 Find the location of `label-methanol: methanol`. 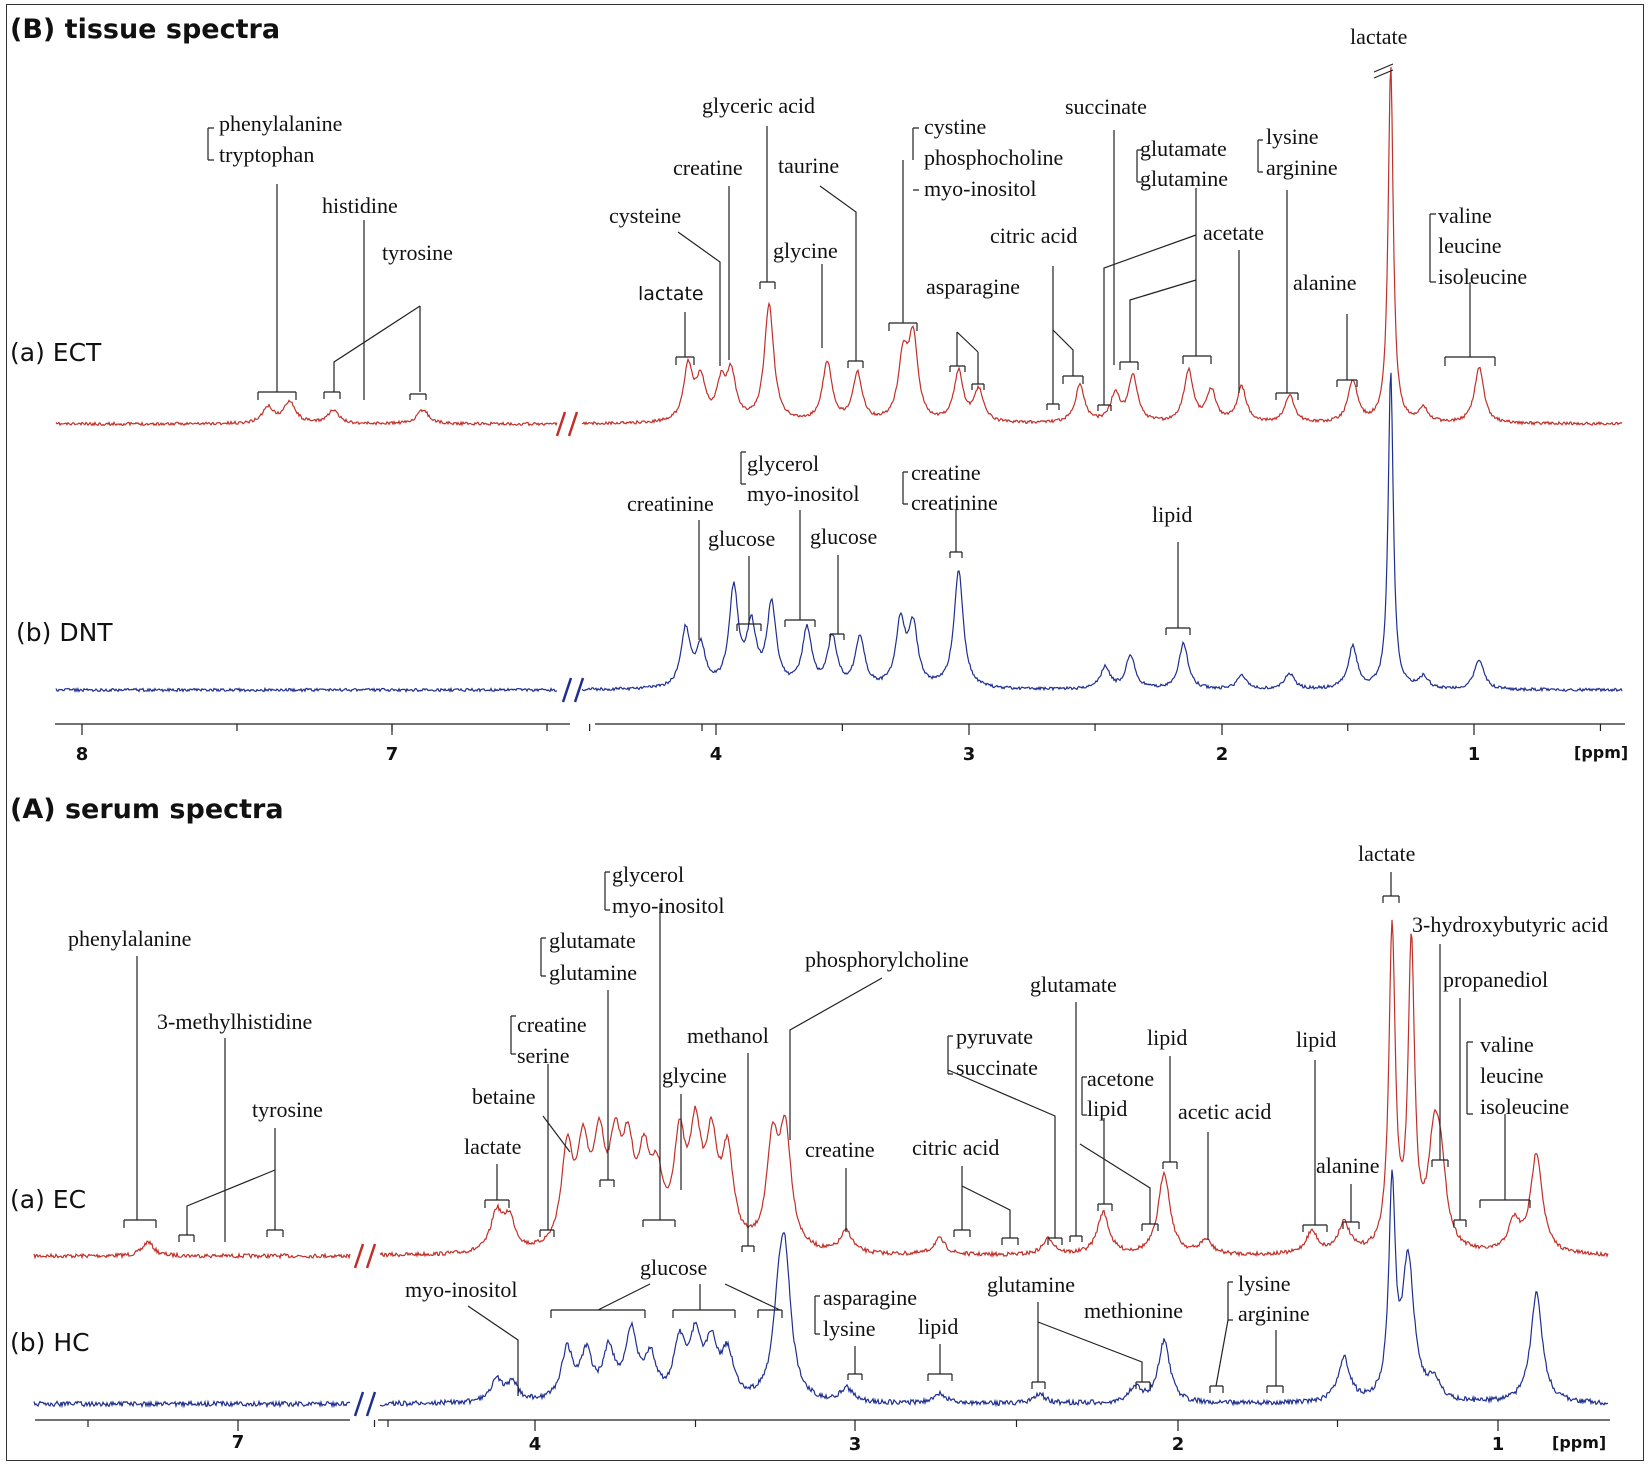

label-methanol: methanol is located at coordinates (728, 1035).